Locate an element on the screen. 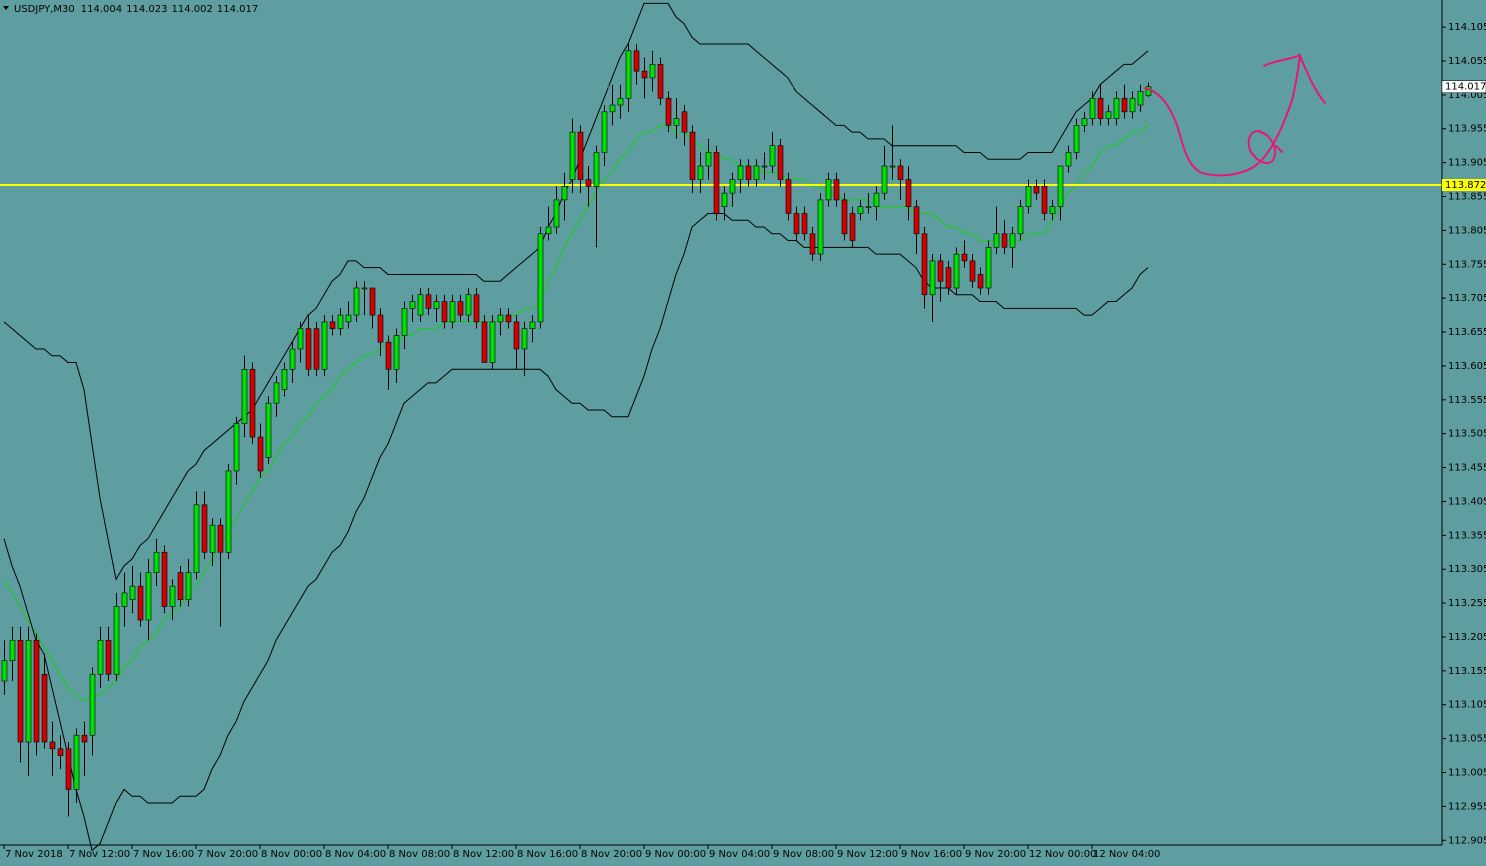  hand-drawn-annotation is located at coordinates (1235, 114).